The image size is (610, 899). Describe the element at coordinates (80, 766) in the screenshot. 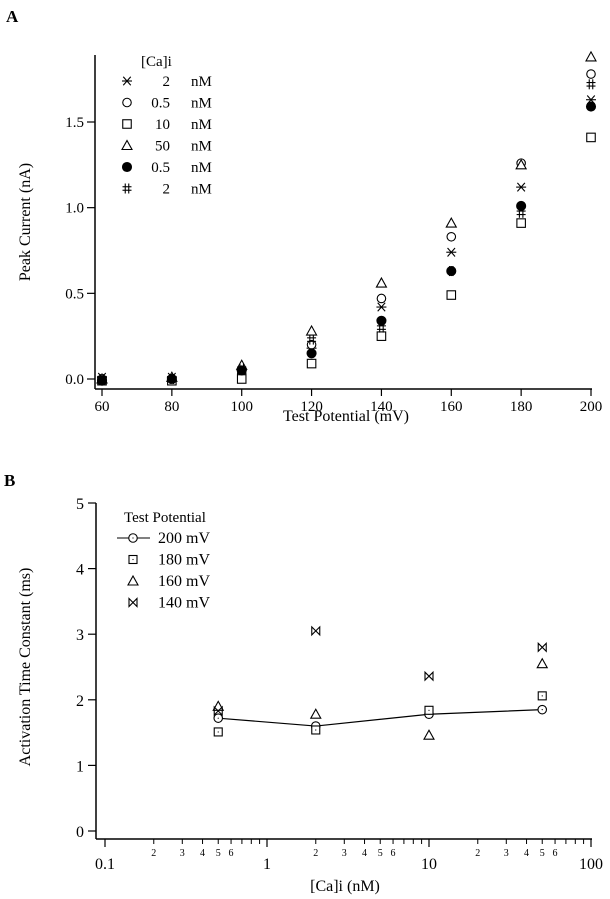

I see `panel-b-y-tick-label: 1` at that location.